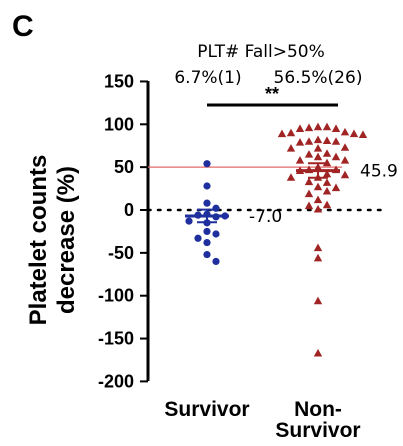 The width and height of the screenshot is (403, 446). I want to click on header-value-survivor: 6.7%(1), so click(207, 78).